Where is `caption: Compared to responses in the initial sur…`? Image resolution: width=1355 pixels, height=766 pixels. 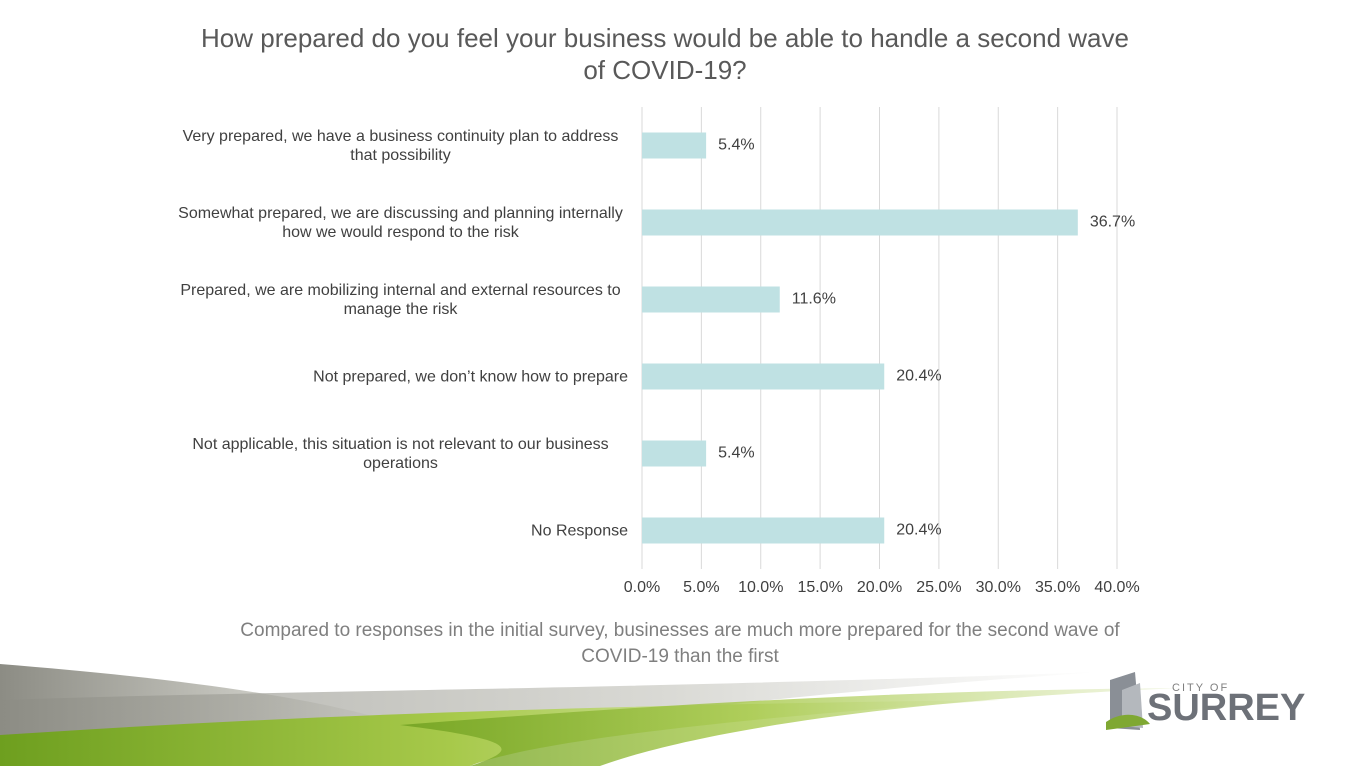
caption: Compared to responses in the initial sur… is located at coordinates (680, 643).